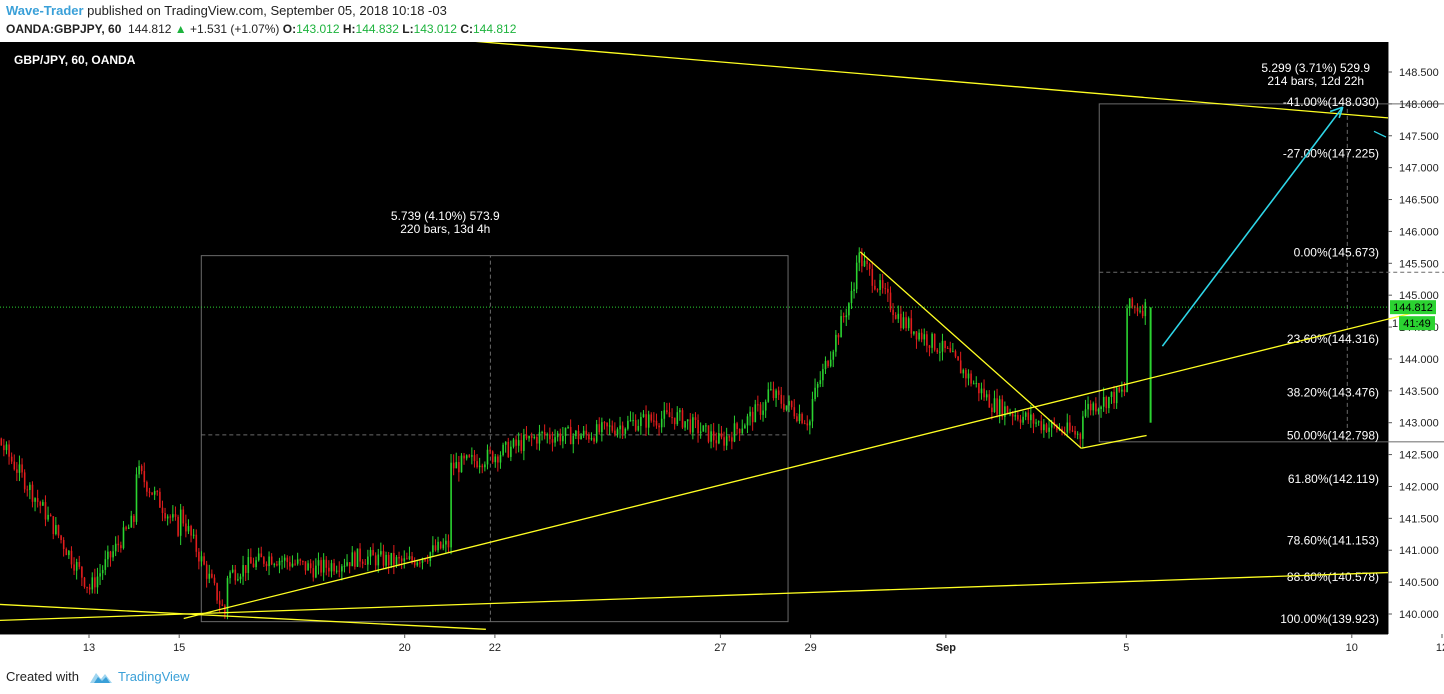 The image size is (1444, 694). I want to click on fib-level-label: 38.20%(143.476), so click(1333, 392).